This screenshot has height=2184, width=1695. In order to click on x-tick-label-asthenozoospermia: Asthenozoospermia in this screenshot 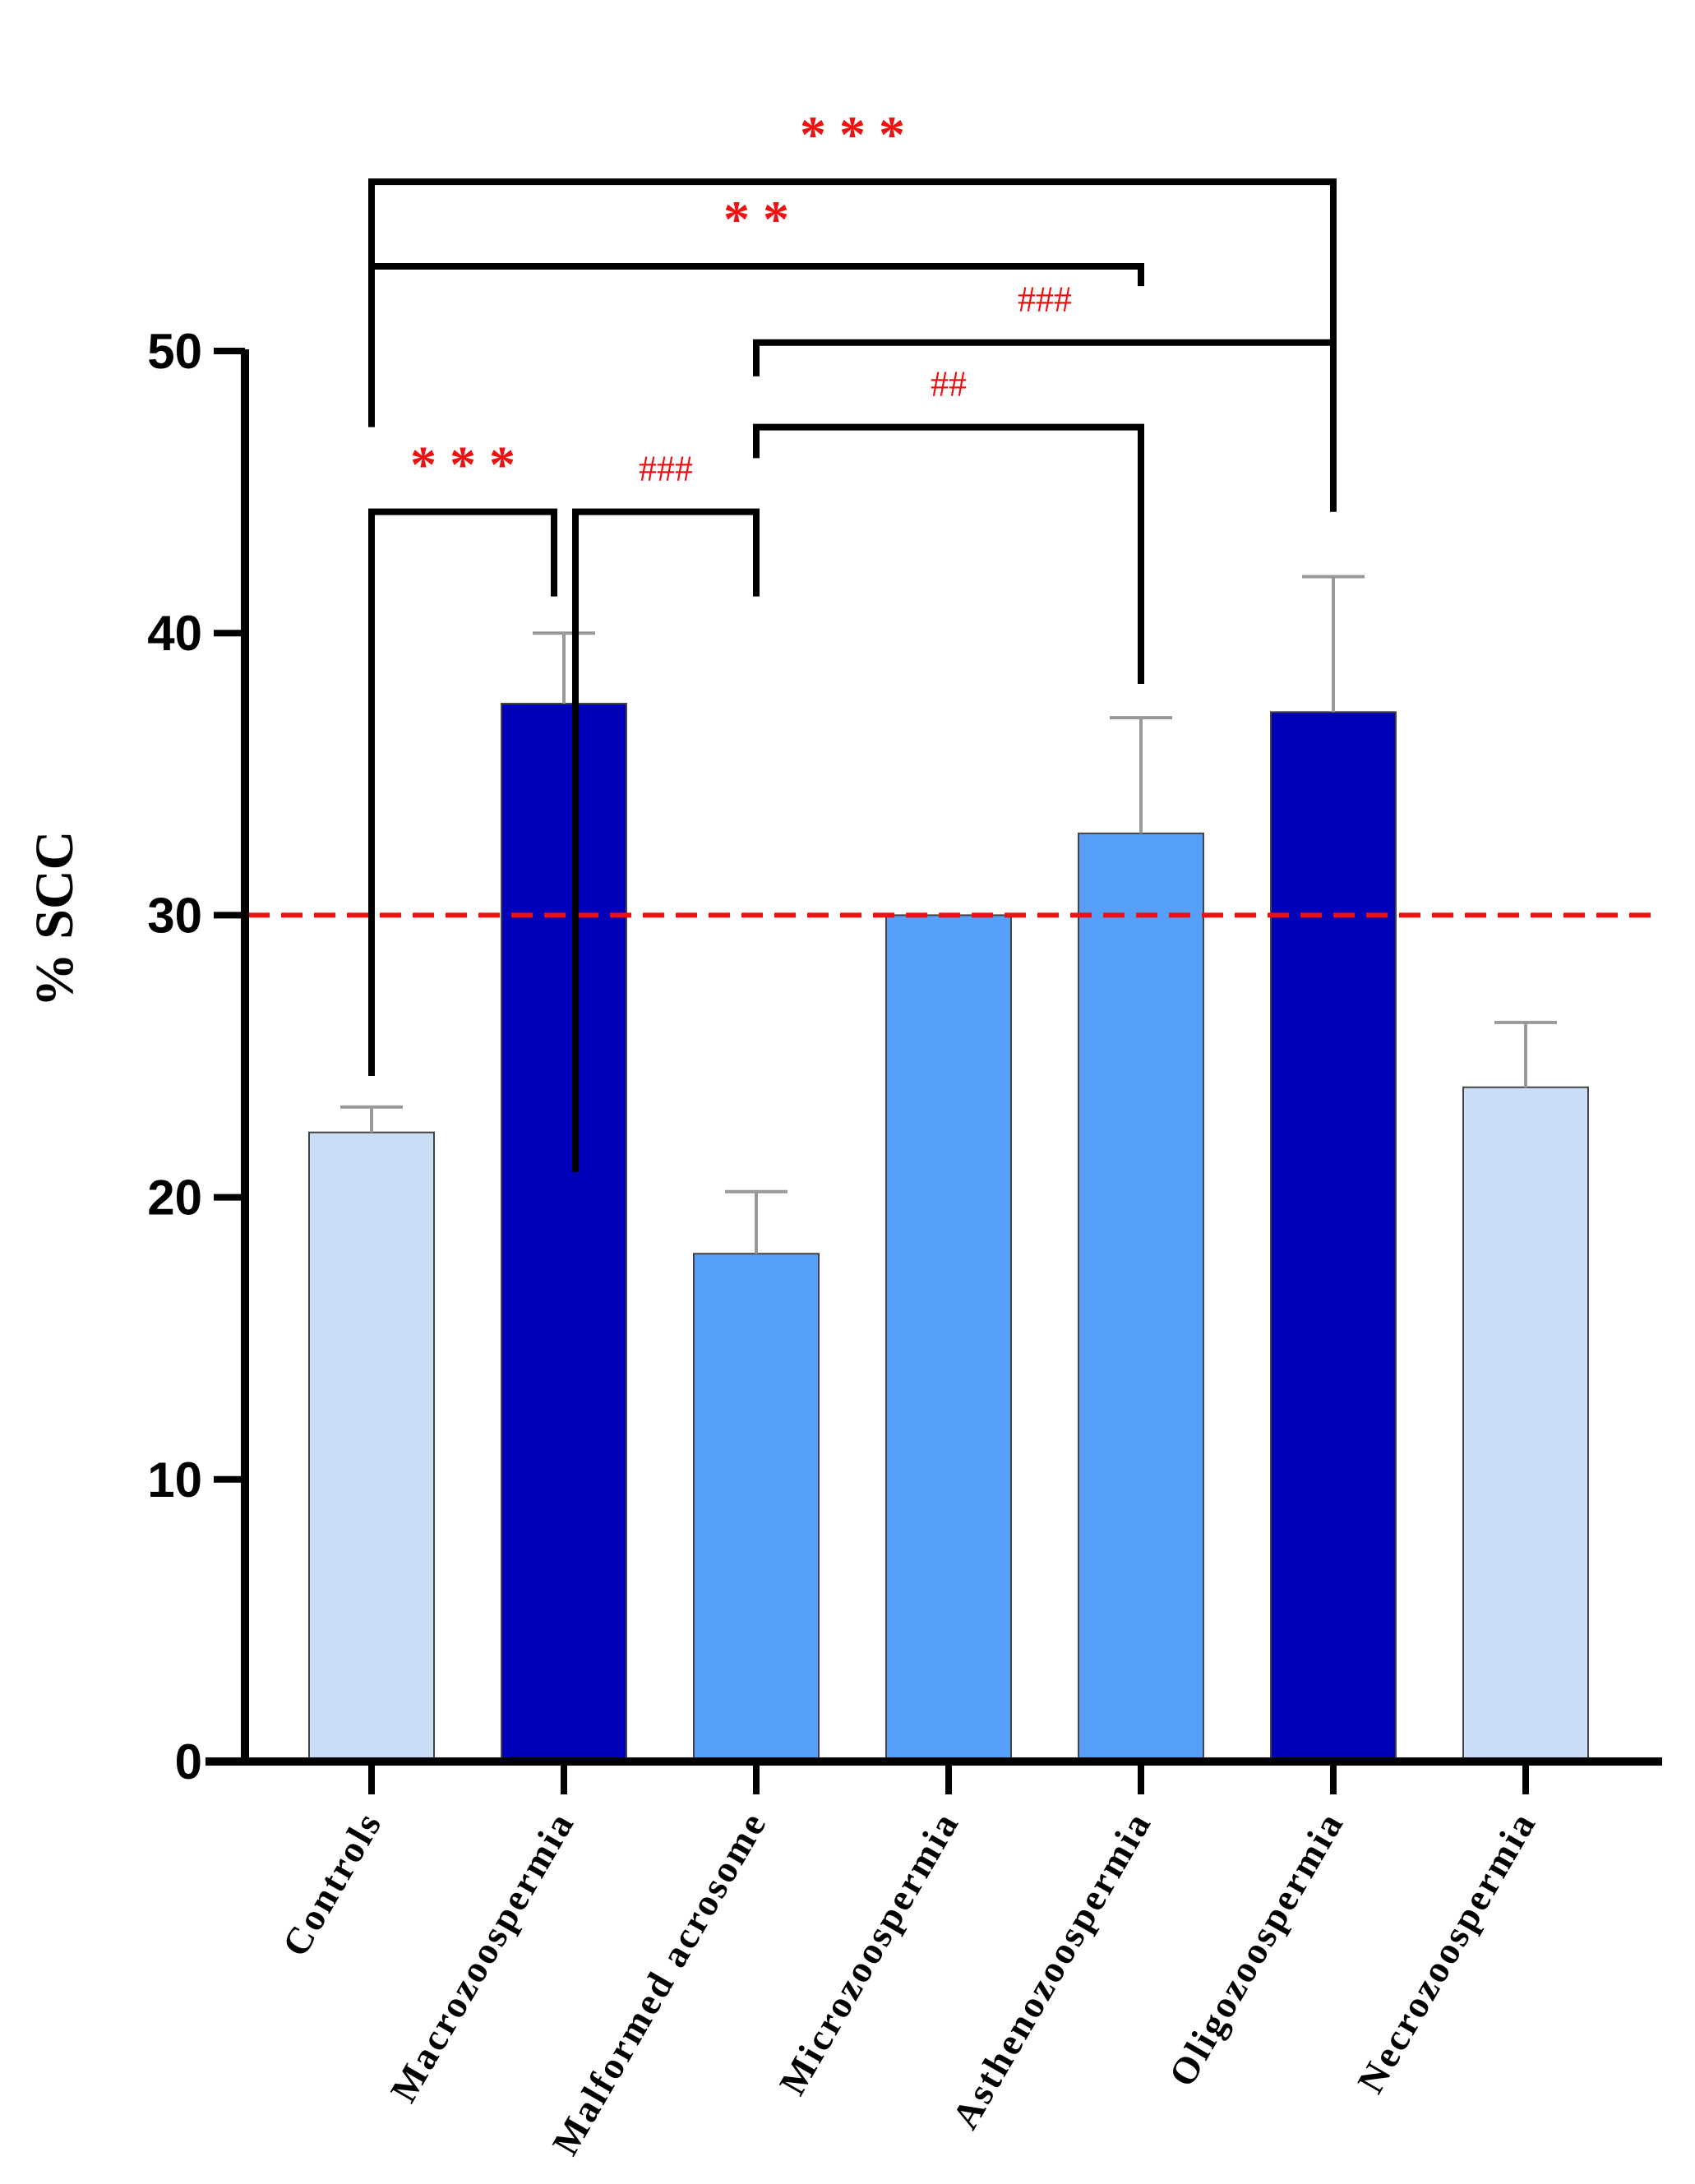, I will do `click(1052, 1970)`.